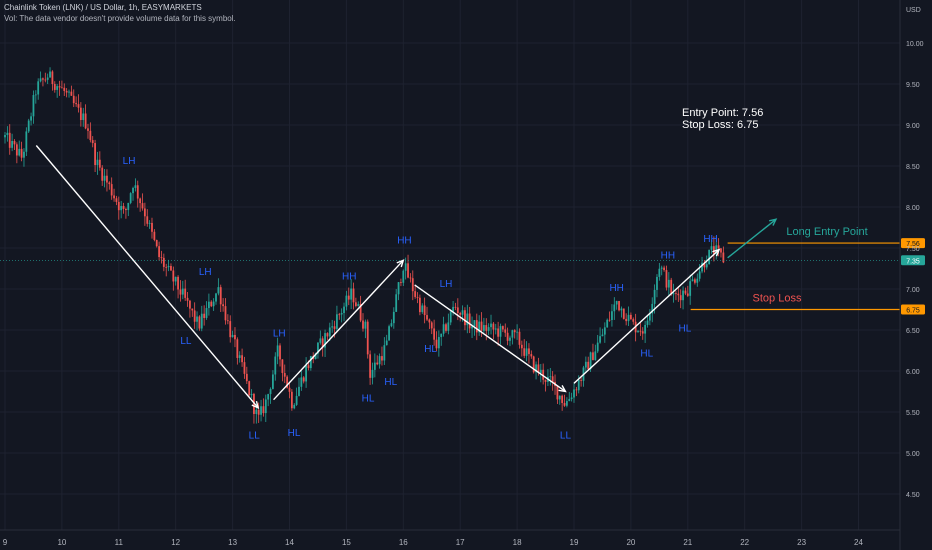 The height and width of the screenshot is (550, 932). Describe the element at coordinates (913, 413) in the screenshot. I see `y-tick-label: 5.50` at that location.